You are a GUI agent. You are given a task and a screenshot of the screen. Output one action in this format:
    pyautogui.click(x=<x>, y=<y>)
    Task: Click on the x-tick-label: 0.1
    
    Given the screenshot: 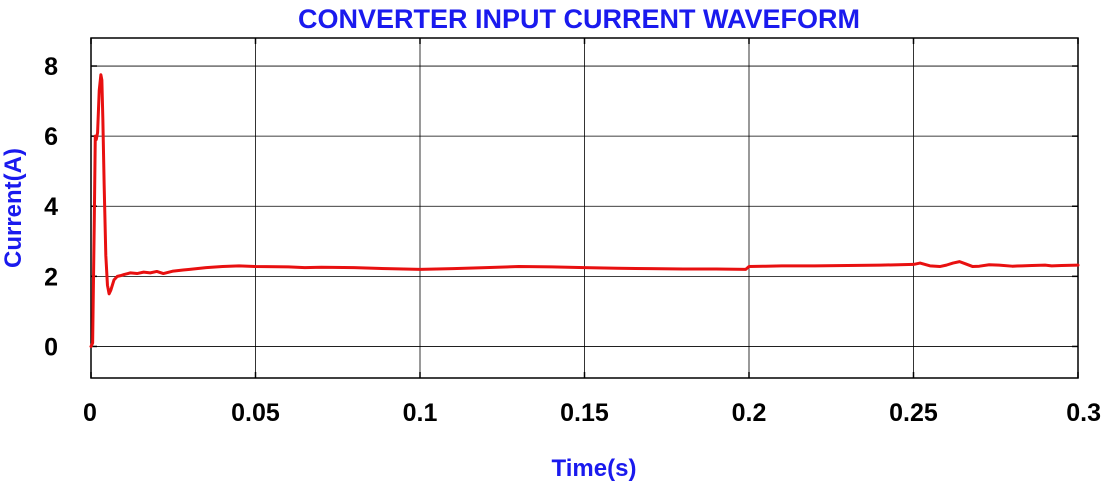 What is the action you would take?
    pyautogui.click(x=420, y=413)
    